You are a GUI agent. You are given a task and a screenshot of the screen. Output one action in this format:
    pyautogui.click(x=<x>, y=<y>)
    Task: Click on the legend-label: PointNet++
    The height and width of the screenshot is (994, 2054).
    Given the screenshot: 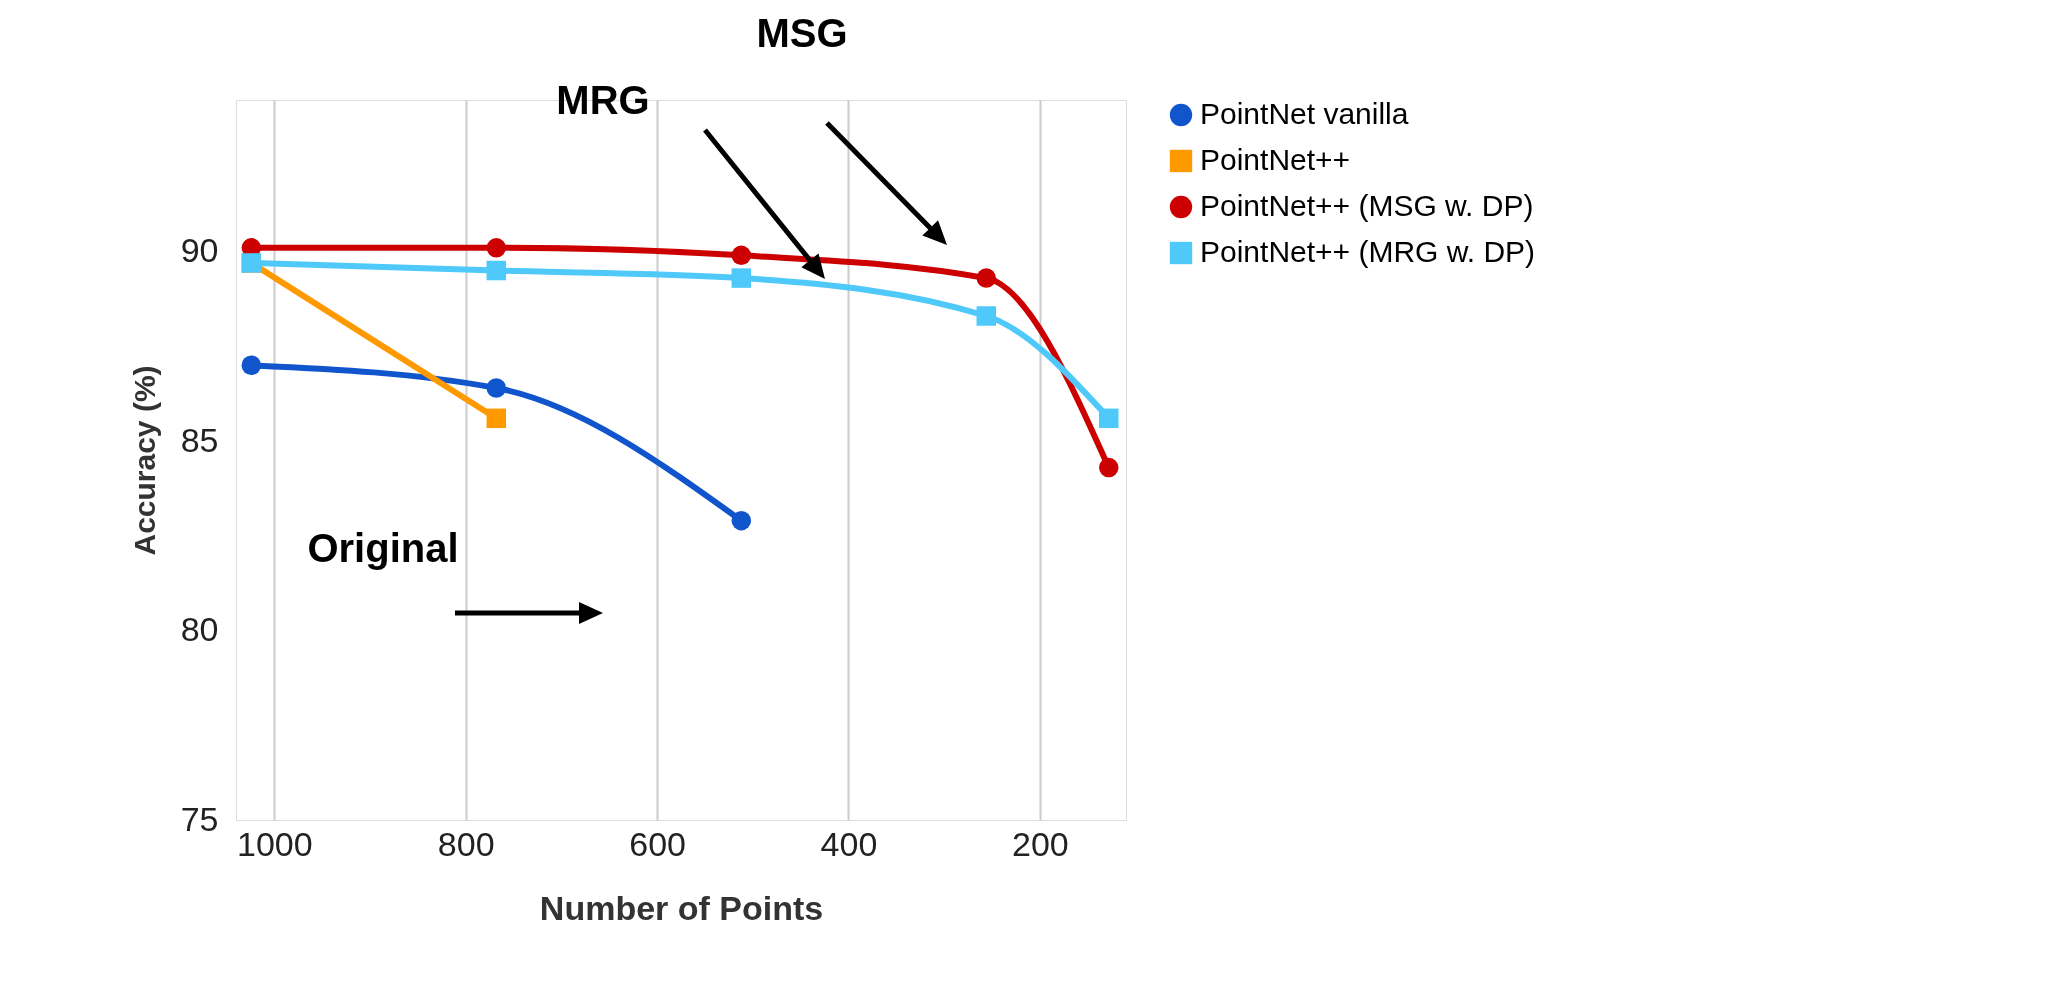 What is the action you would take?
    pyautogui.click(x=1275, y=159)
    